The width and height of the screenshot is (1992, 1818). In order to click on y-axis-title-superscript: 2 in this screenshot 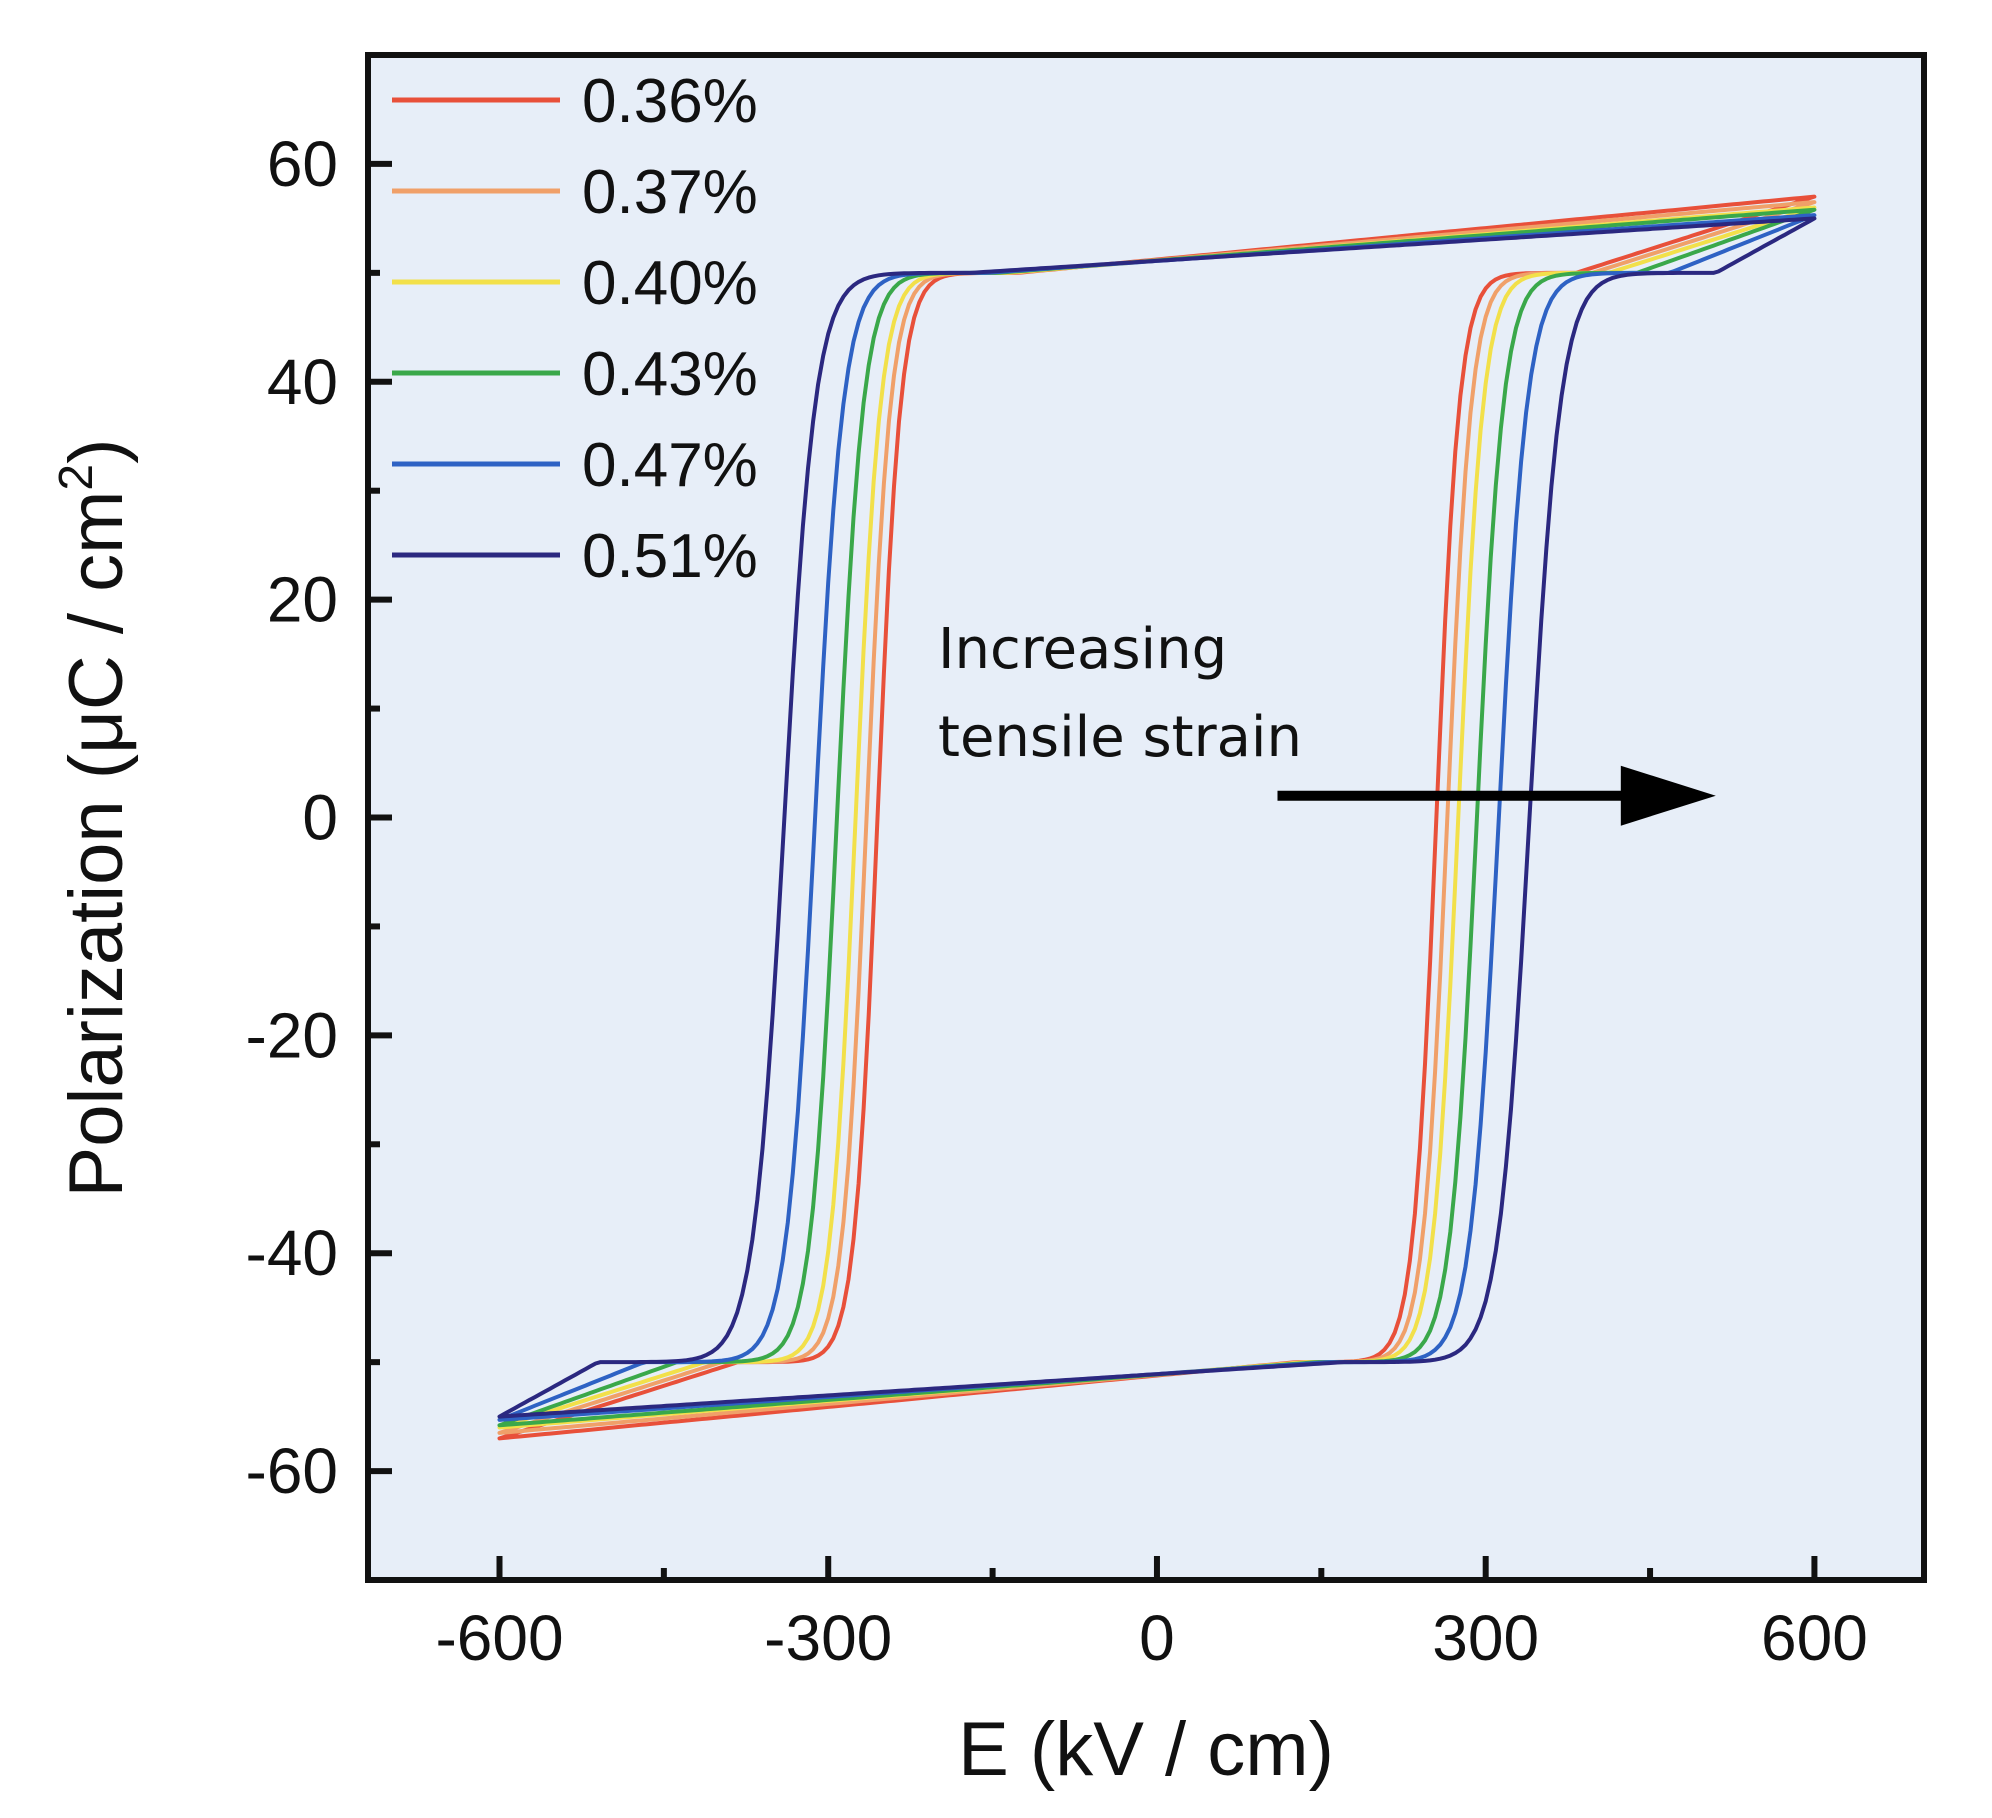, I will do `click(76, 477)`.